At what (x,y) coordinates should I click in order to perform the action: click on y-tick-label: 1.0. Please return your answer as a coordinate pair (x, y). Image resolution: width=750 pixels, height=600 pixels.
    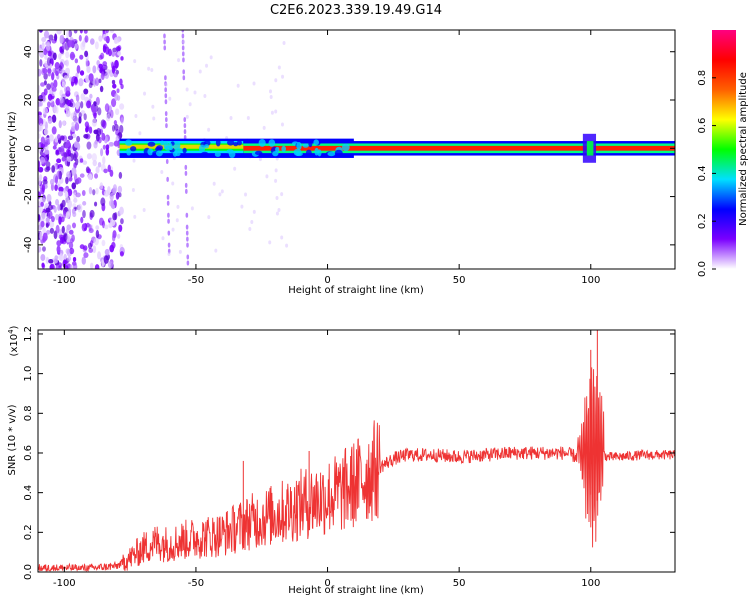
    Looking at the image, I should click on (28, 374).